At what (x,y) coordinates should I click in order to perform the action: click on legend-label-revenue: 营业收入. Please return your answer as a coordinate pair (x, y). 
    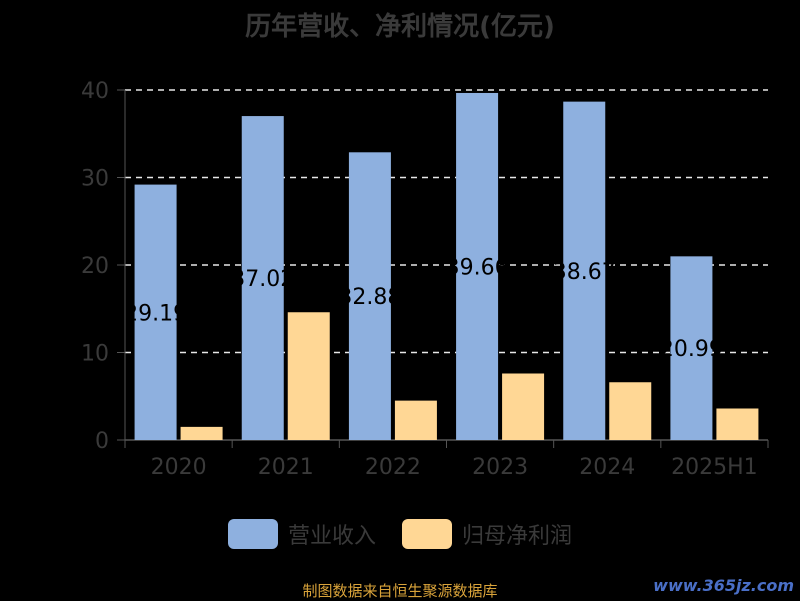
    Looking at the image, I should click on (331, 536).